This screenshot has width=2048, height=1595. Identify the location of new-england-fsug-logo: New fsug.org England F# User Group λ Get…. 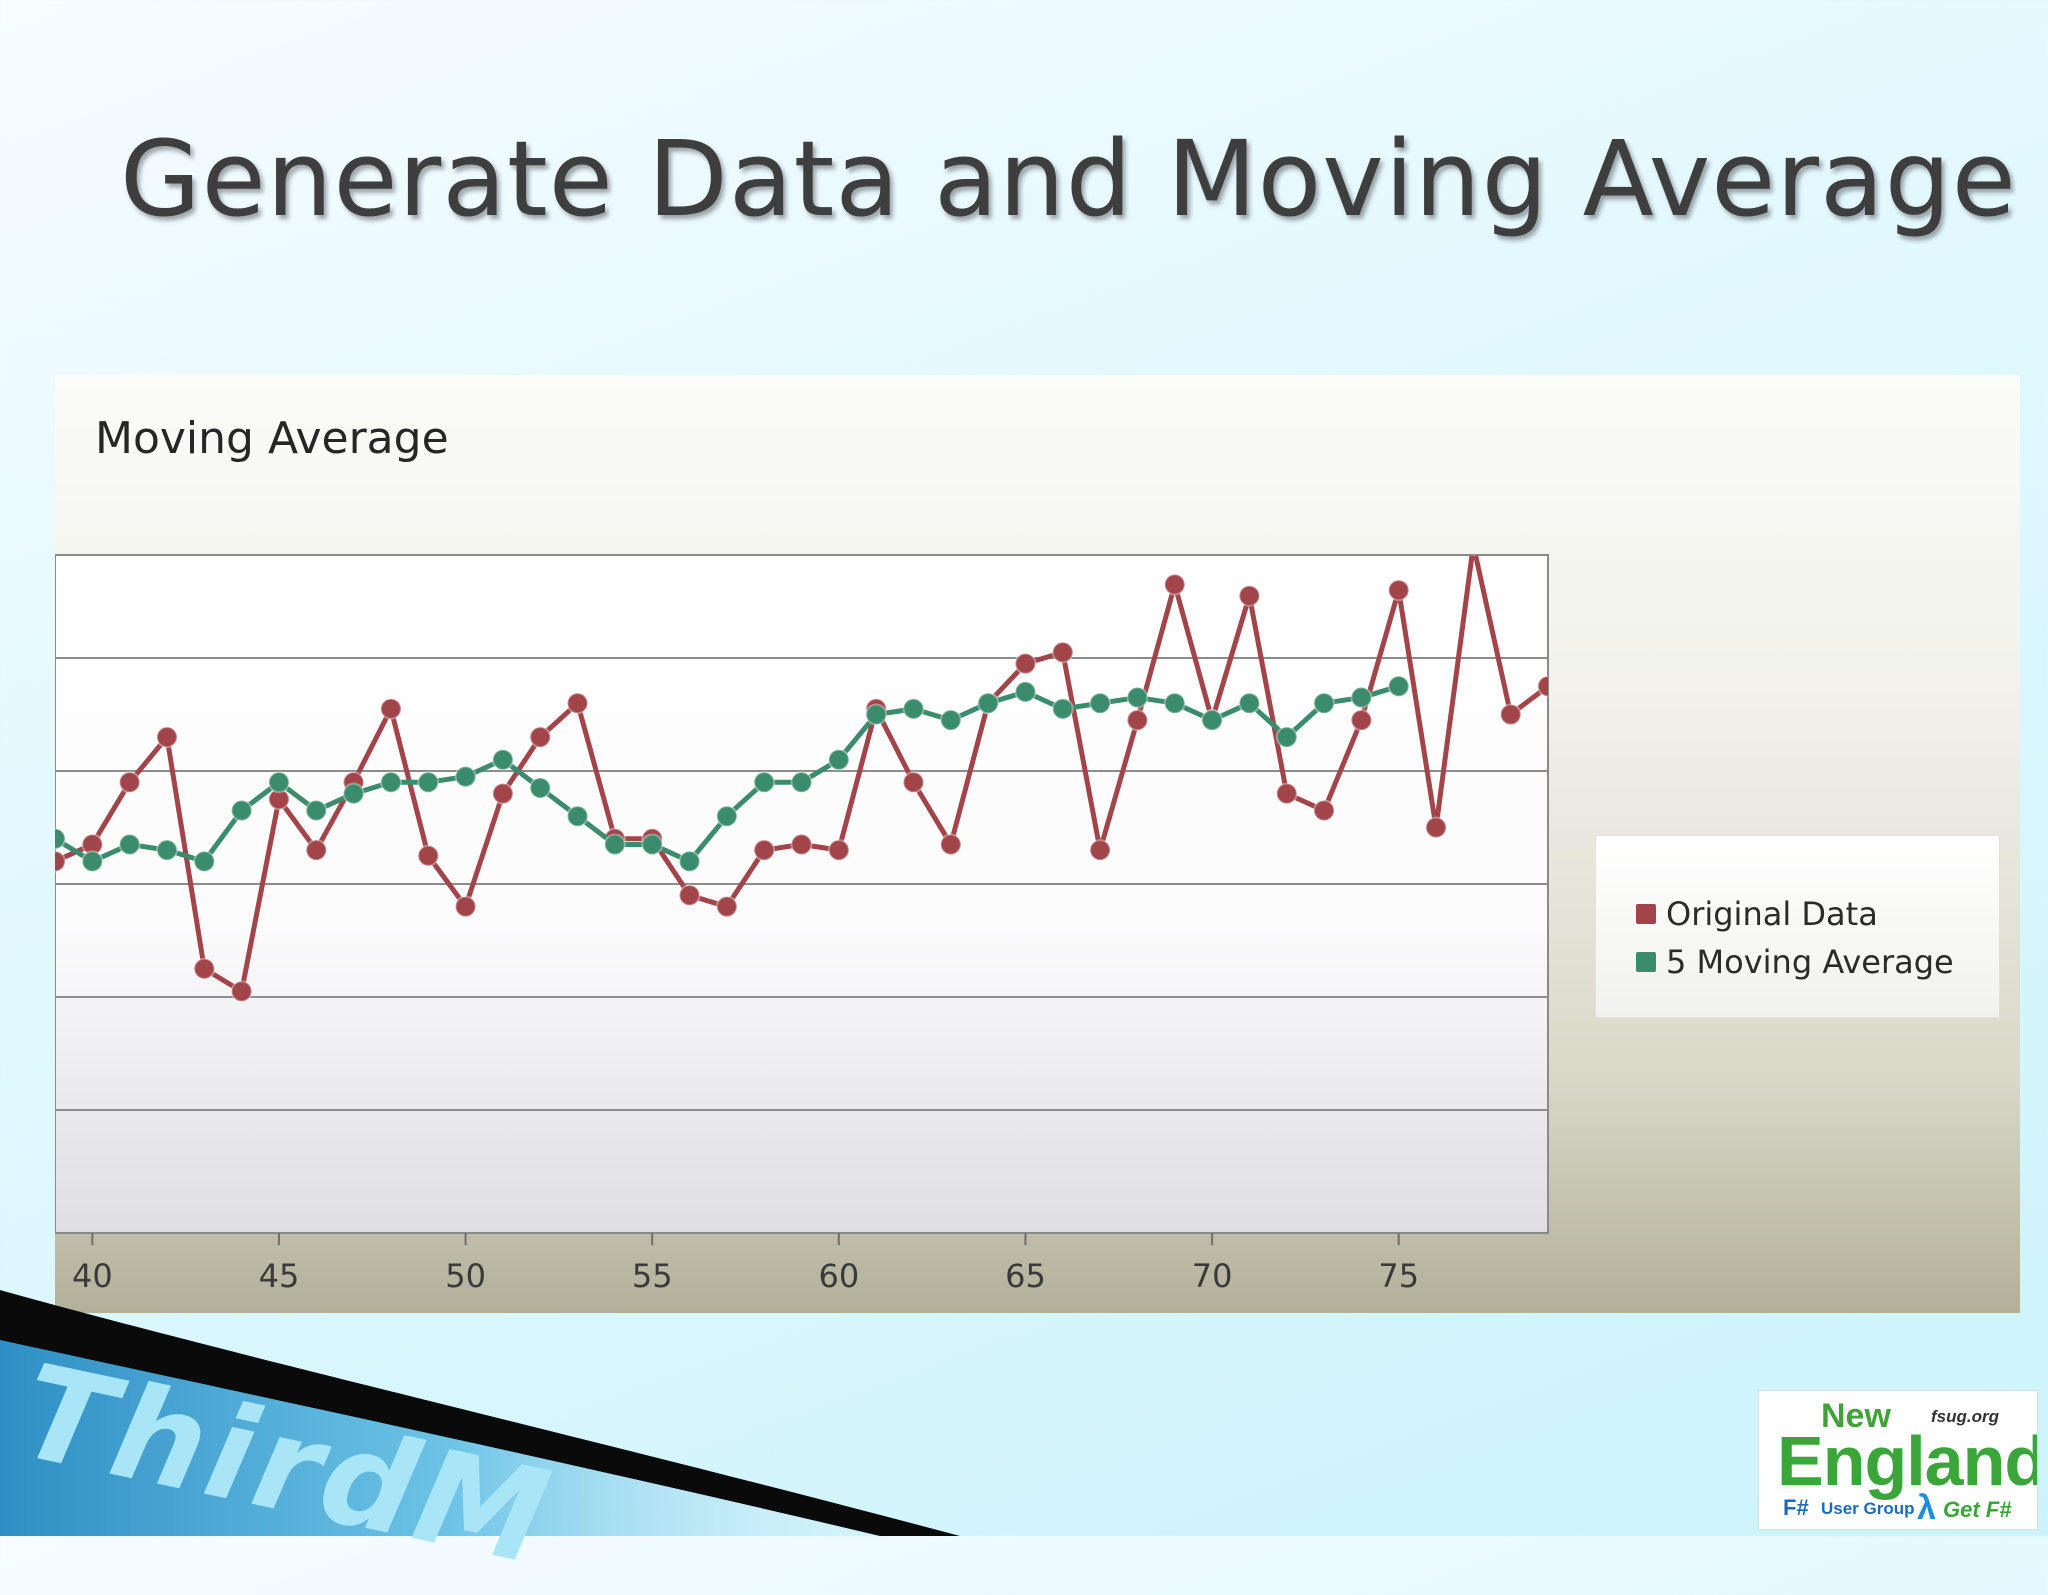
(1898, 1460).